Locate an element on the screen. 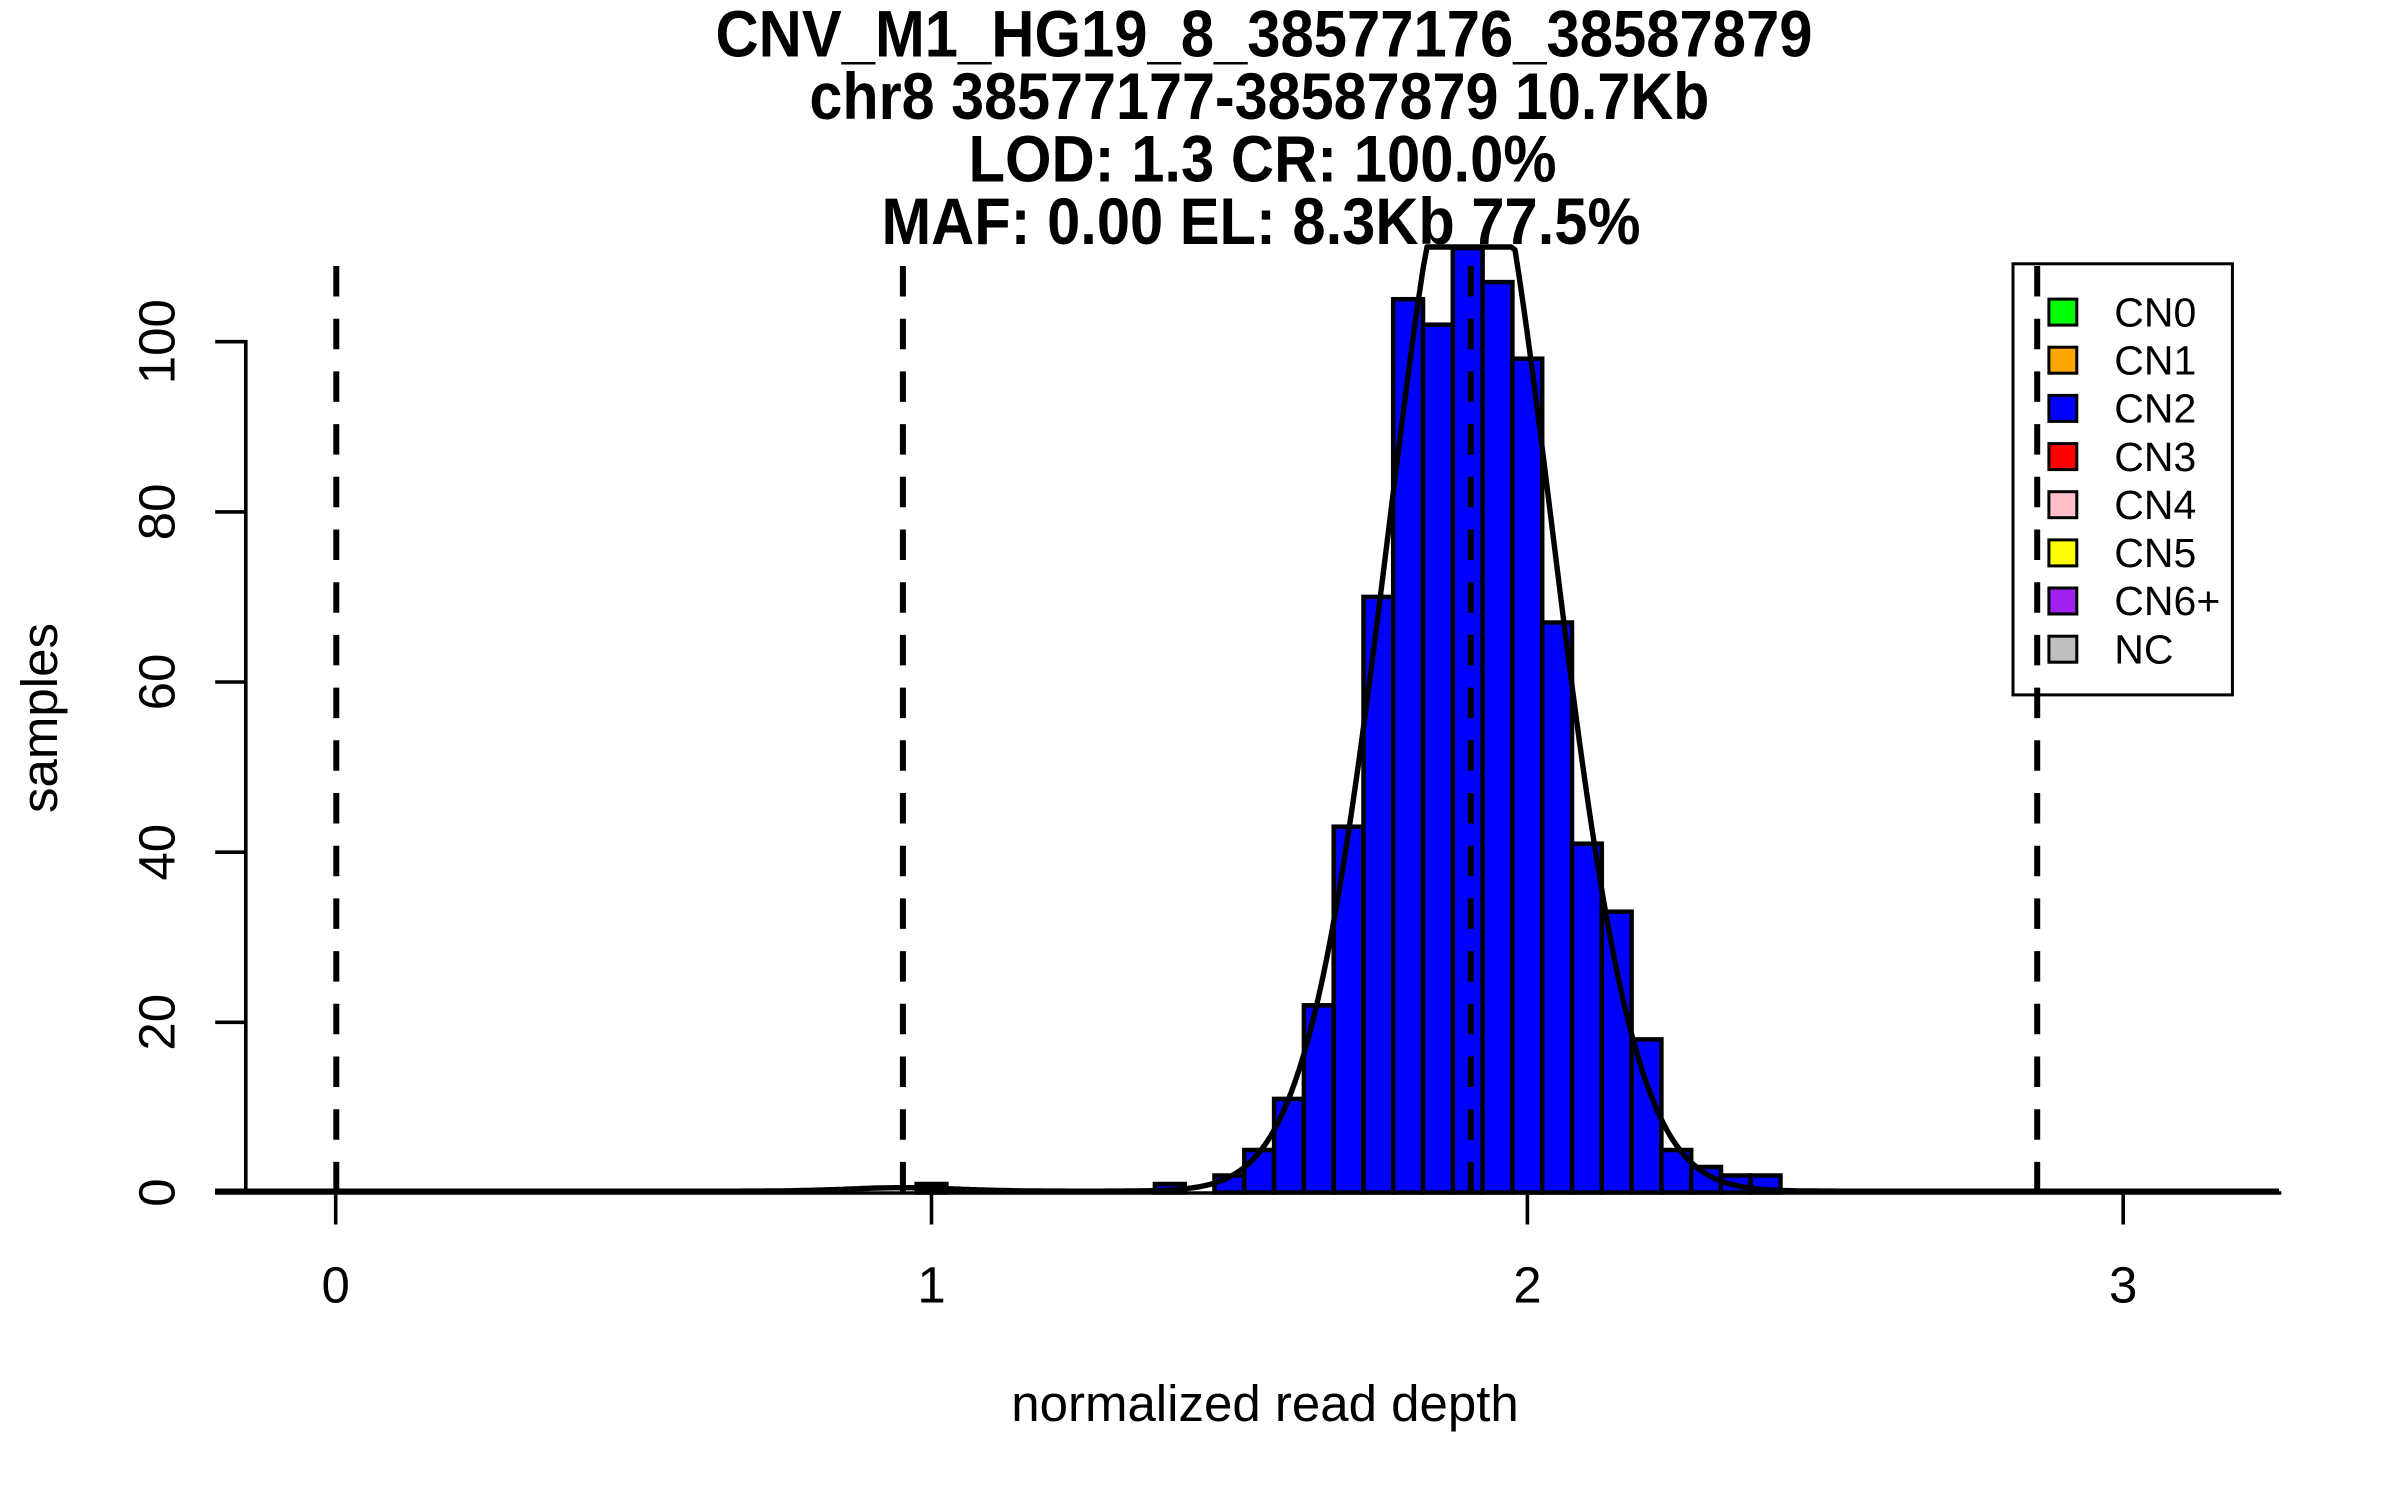 This screenshot has height=1500, width=2400. svg-text: 3 is located at coordinates (2123, 1285).